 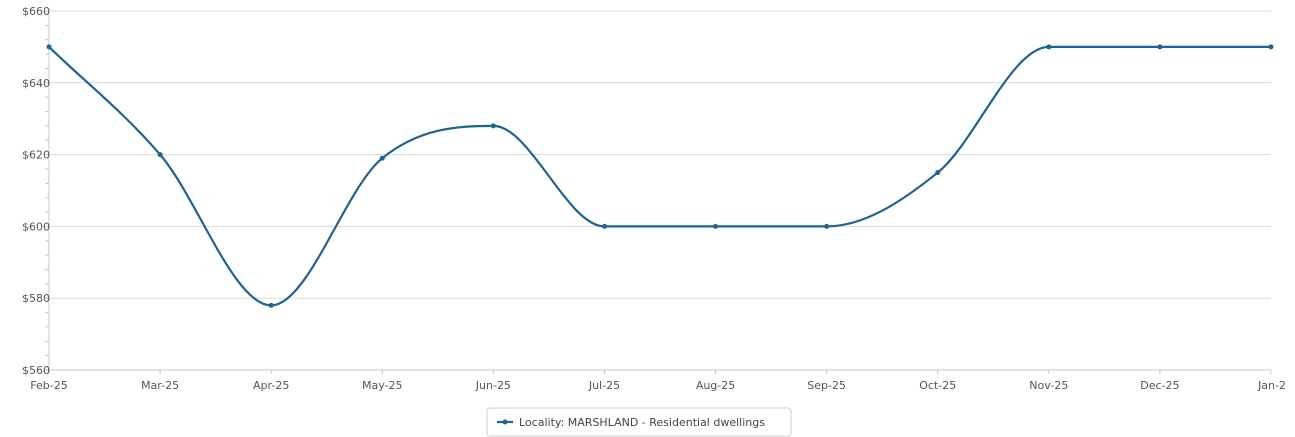 What do you see at coordinates (1271, 385) in the screenshot?
I see `x-tick-label: Jan-2` at bounding box center [1271, 385].